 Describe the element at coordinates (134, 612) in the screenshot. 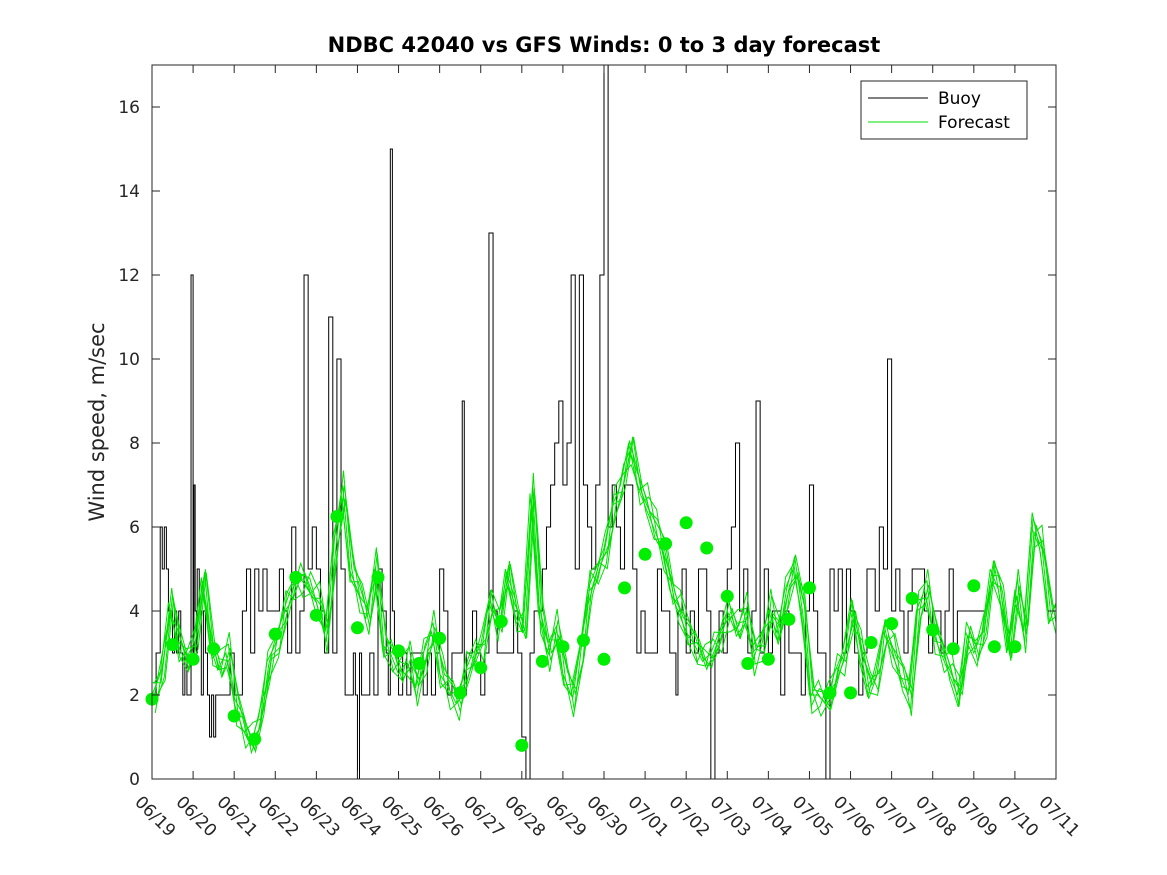

I see `y-tick-label: 4` at that location.